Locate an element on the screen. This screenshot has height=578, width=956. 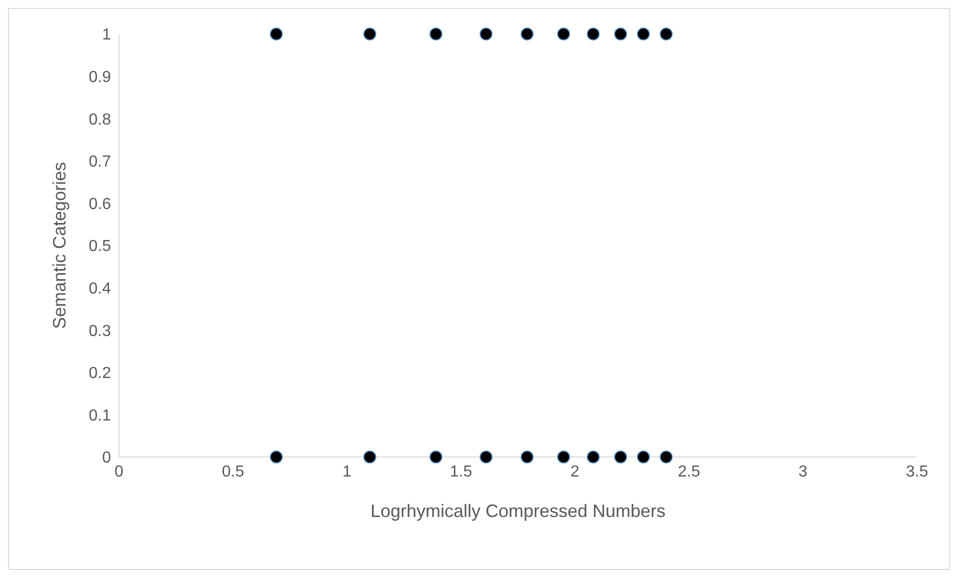
x-axis-title: Logrhymically Compressed Numbers is located at coordinates (518, 511).